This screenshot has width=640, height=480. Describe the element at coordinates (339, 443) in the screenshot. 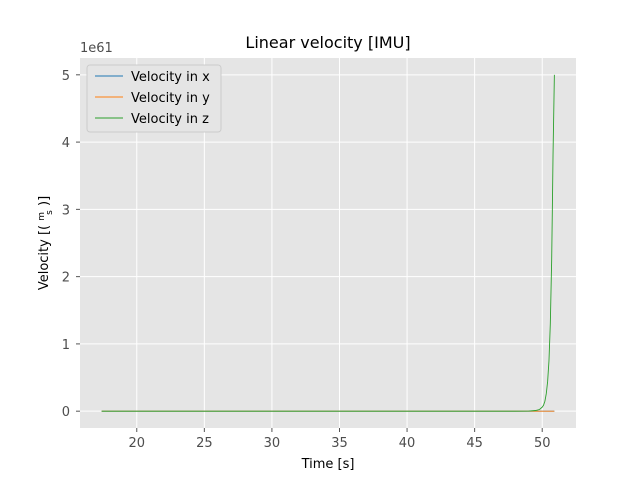

I see `x-tick-label: 35` at that location.